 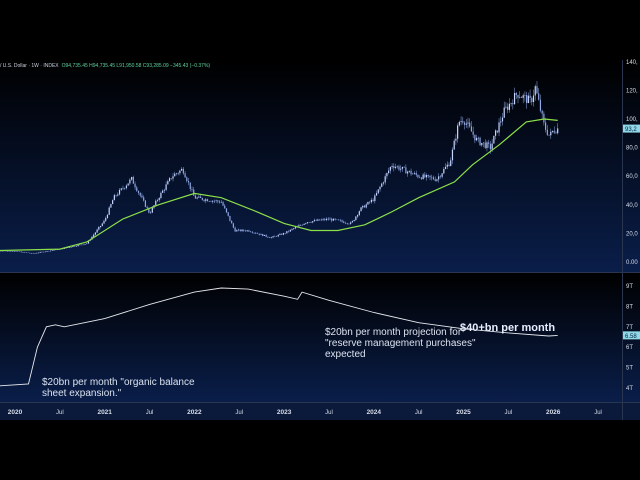 What do you see at coordinates (632, 91) in the screenshot?
I see `price-tick-label: 120,` at bounding box center [632, 91].